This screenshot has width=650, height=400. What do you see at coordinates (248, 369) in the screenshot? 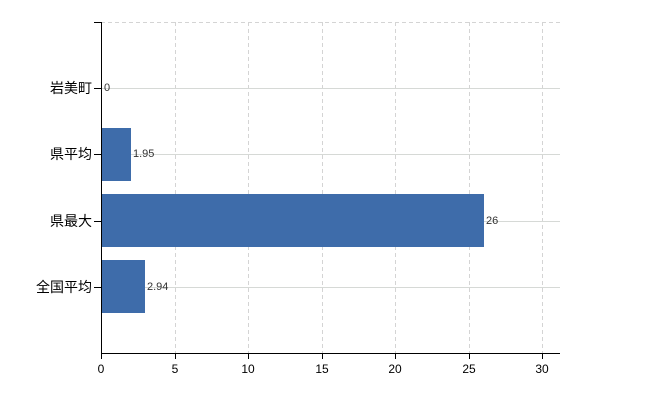
I see `x-tick-label: 10` at bounding box center [248, 369].